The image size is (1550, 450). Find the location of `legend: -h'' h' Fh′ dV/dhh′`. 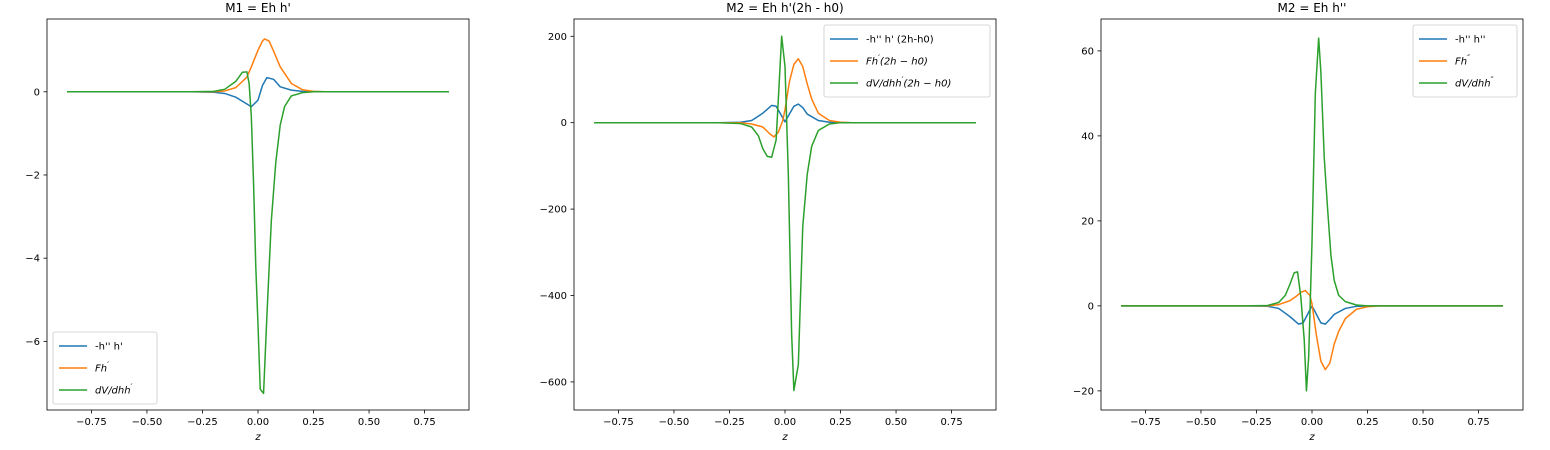

legend: -h'' h' Fh′ dV/dhh′ is located at coordinates (105, 368).